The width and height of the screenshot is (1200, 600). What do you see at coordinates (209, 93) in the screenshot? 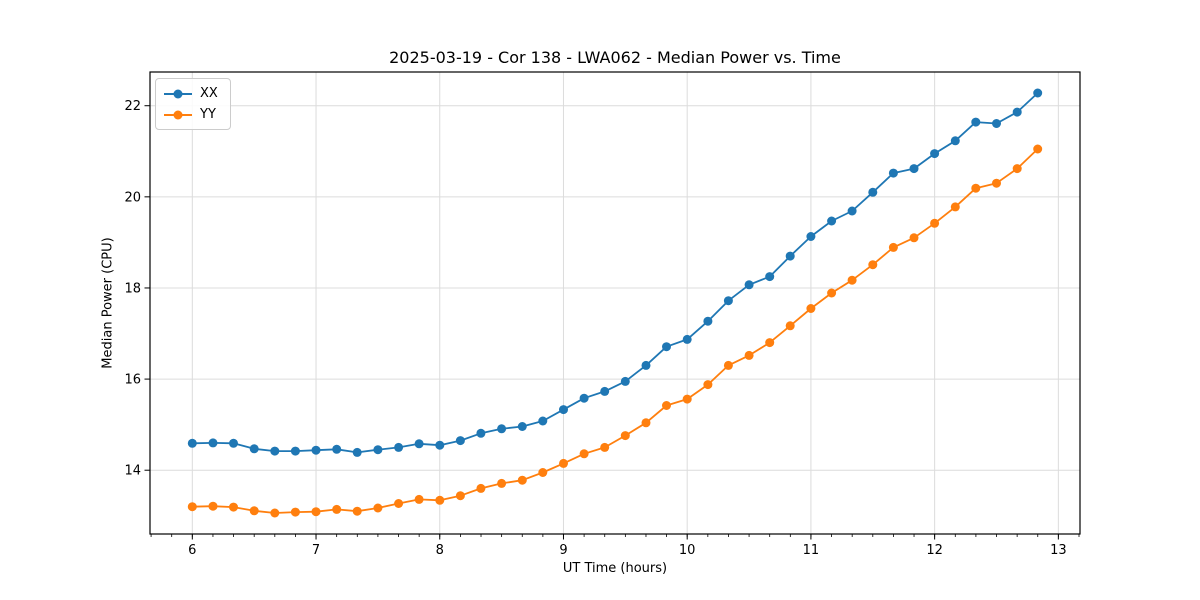
I see `legend-label: XX` at bounding box center [209, 93].